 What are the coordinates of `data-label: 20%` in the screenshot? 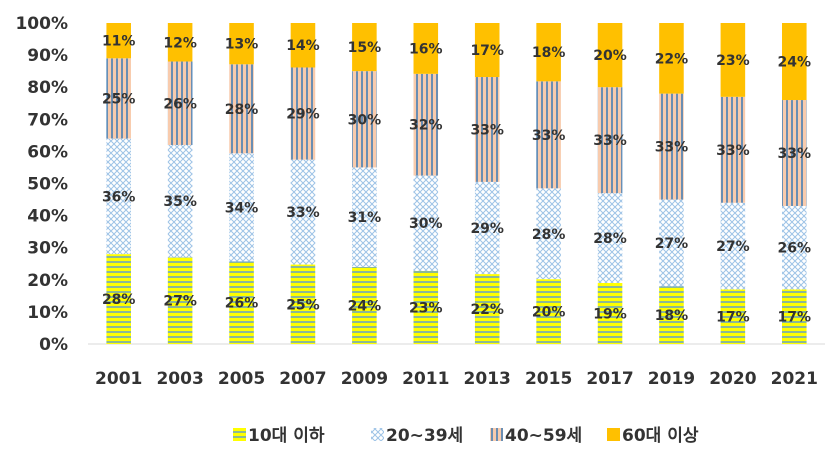 It's located at (610, 56).